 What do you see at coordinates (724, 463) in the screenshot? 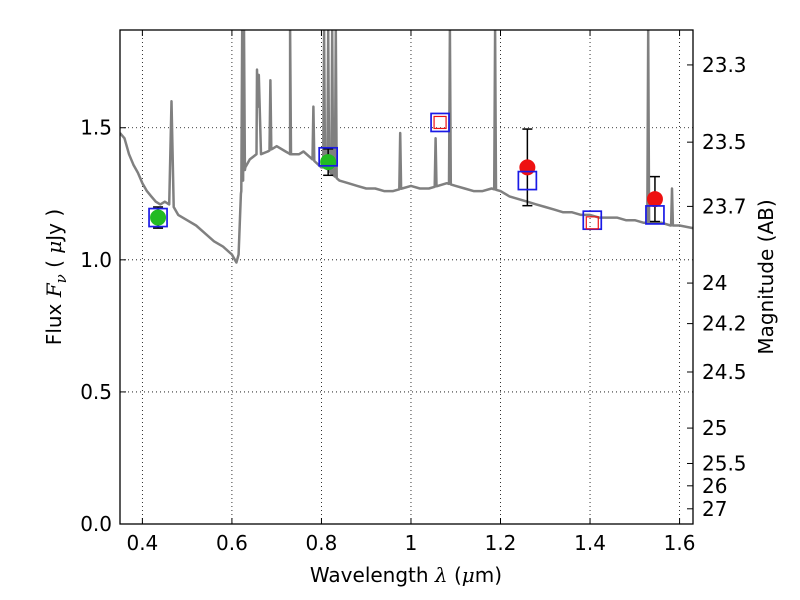
I see `y2-tick-label: 25.5` at bounding box center [724, 463].